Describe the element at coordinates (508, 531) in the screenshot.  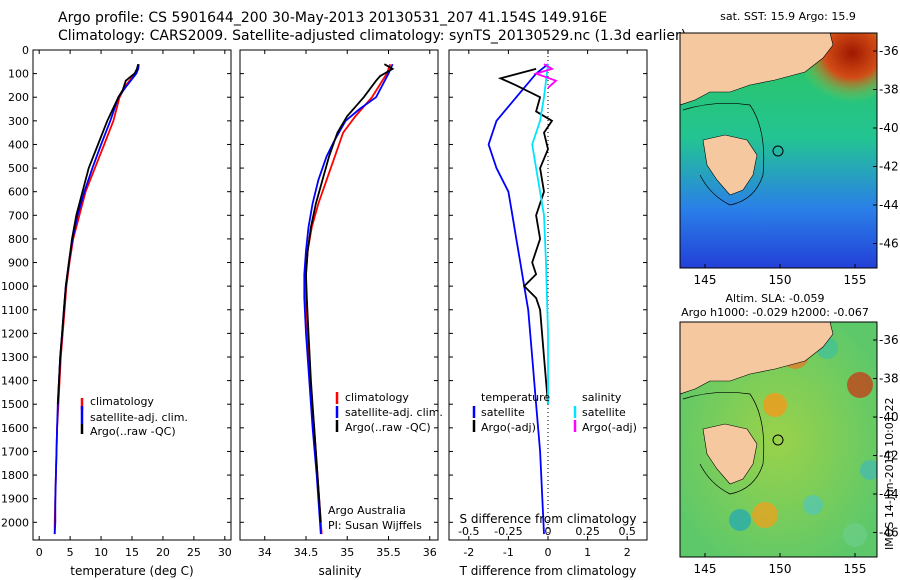
I see `s-tick-label: -0.25` at that location.